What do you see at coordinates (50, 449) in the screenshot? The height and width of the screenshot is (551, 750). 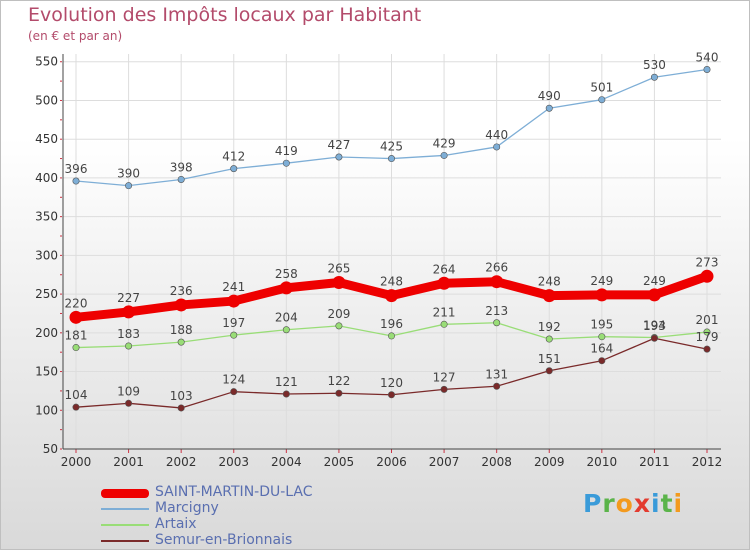 I see `y-tick-label: 50` at bounding box center [50, 449].